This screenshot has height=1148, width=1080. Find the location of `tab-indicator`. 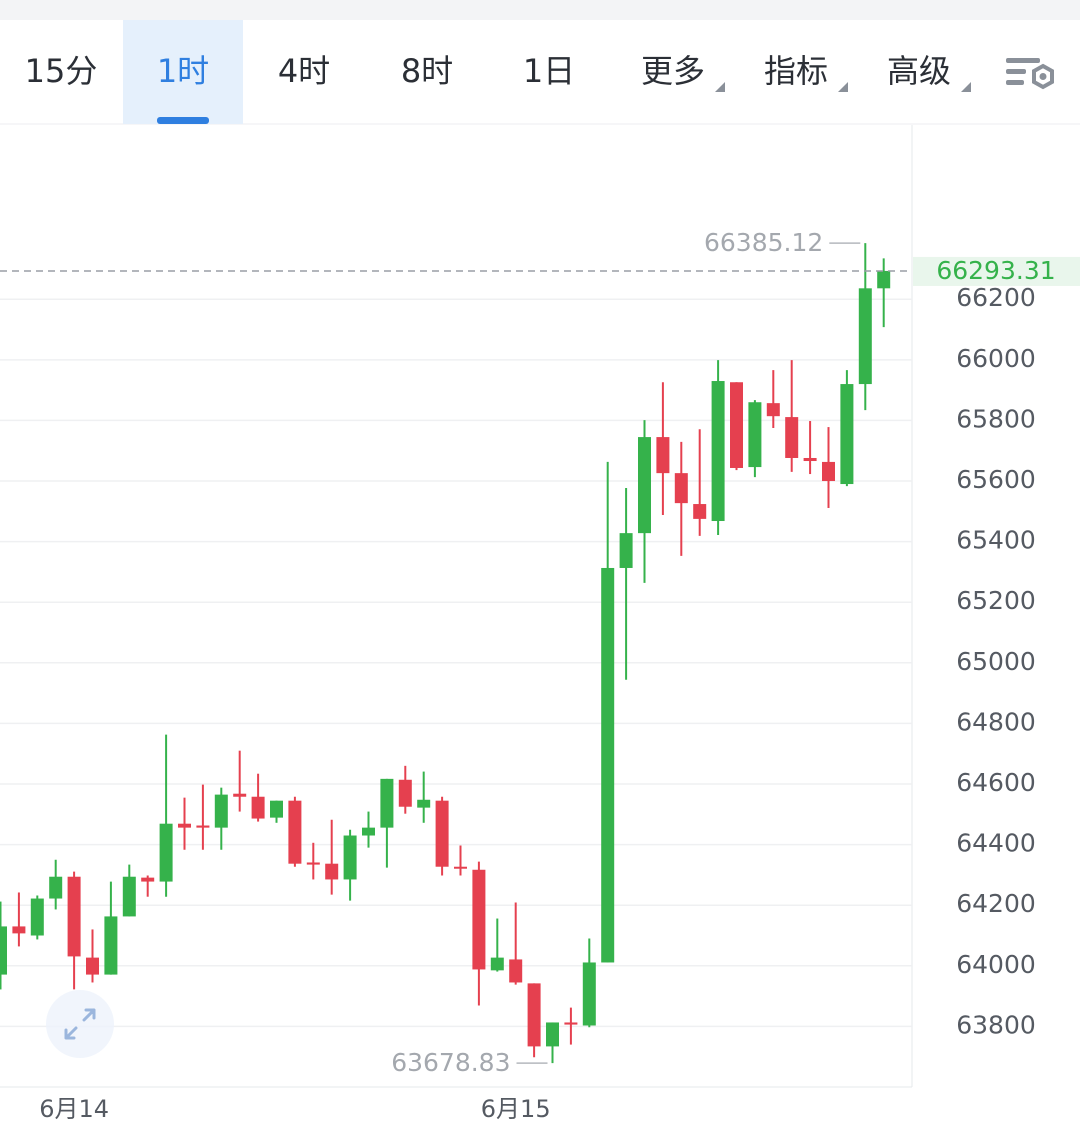

tab-indicator is located at coordinates (183, 120).